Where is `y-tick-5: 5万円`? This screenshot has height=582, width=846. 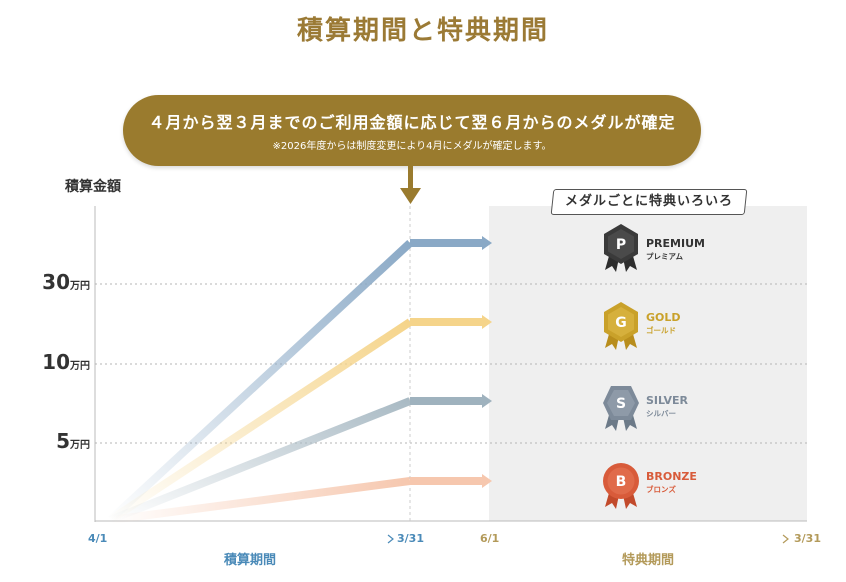
y-tick-5: 5万円 is located at coordinates (59, 441).